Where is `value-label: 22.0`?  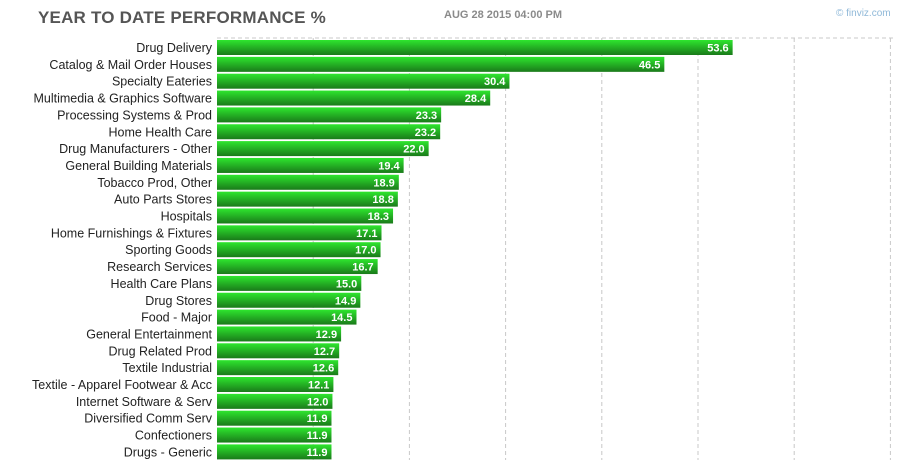
value-label: 22.0 is located at coordinates (413, 150).